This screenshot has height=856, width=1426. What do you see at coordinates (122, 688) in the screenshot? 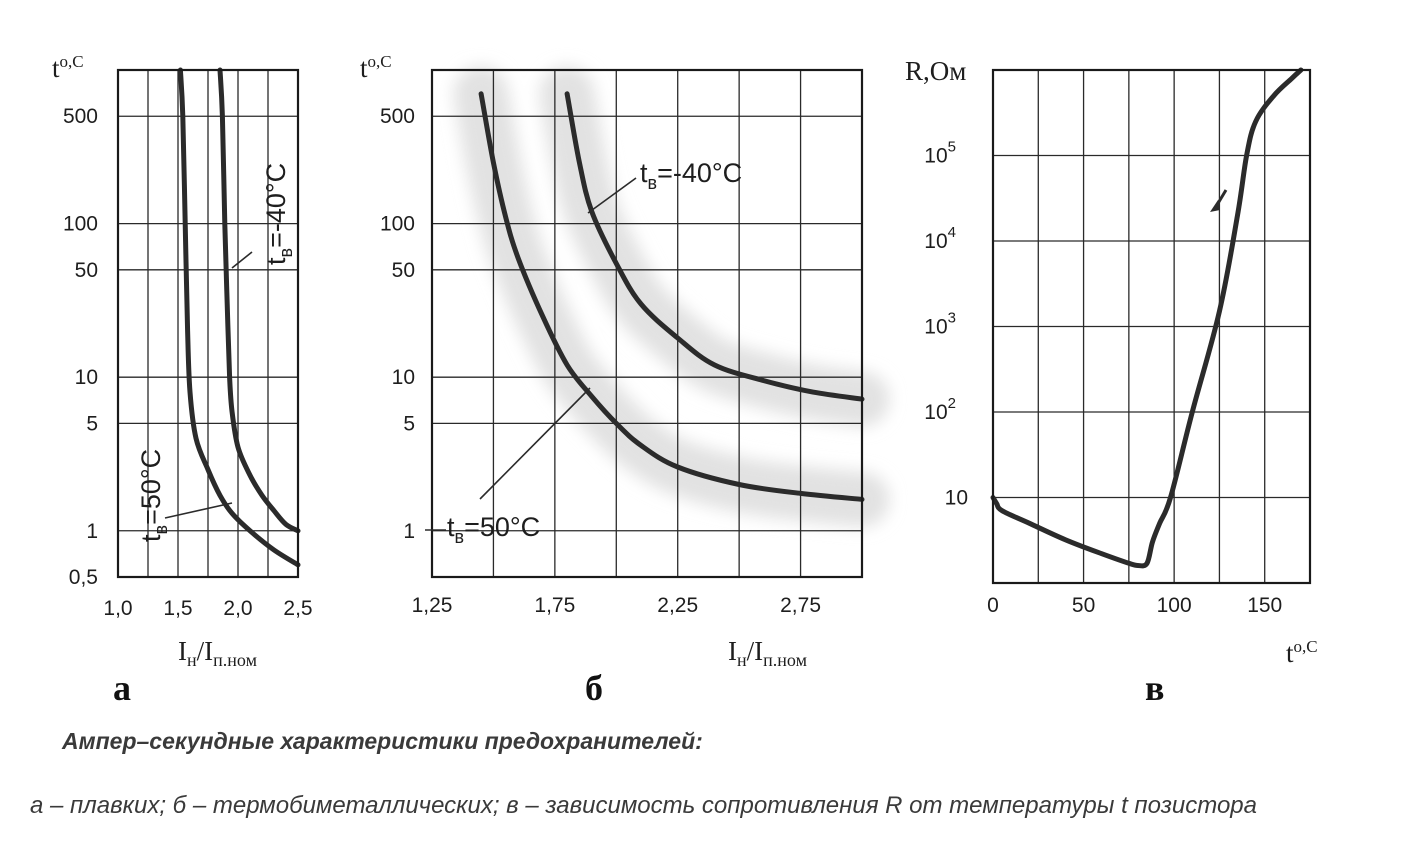
I see `panel-letter-a: а` at bounding box center [122, 688].